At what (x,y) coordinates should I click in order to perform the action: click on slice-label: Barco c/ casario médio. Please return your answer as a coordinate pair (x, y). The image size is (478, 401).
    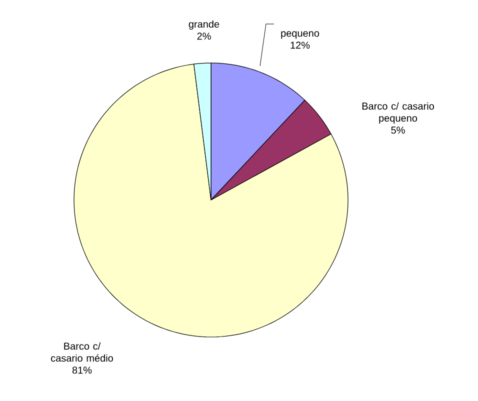
    Looking at the image, I should click on (82, 352).